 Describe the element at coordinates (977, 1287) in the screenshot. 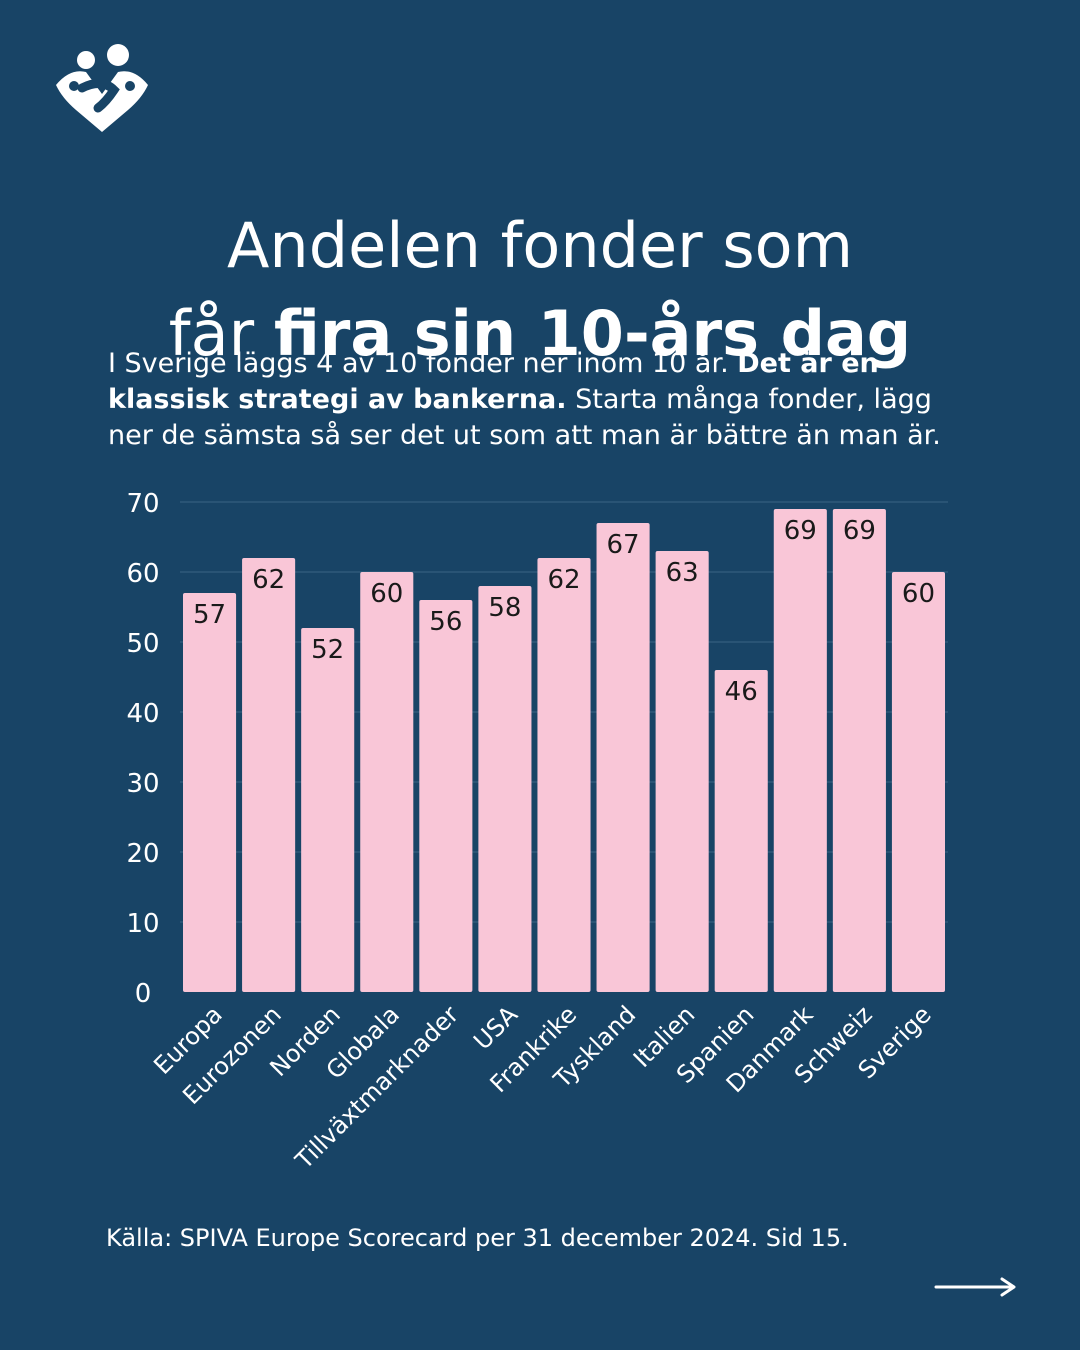

I see `arrow-right-icon` at that location.